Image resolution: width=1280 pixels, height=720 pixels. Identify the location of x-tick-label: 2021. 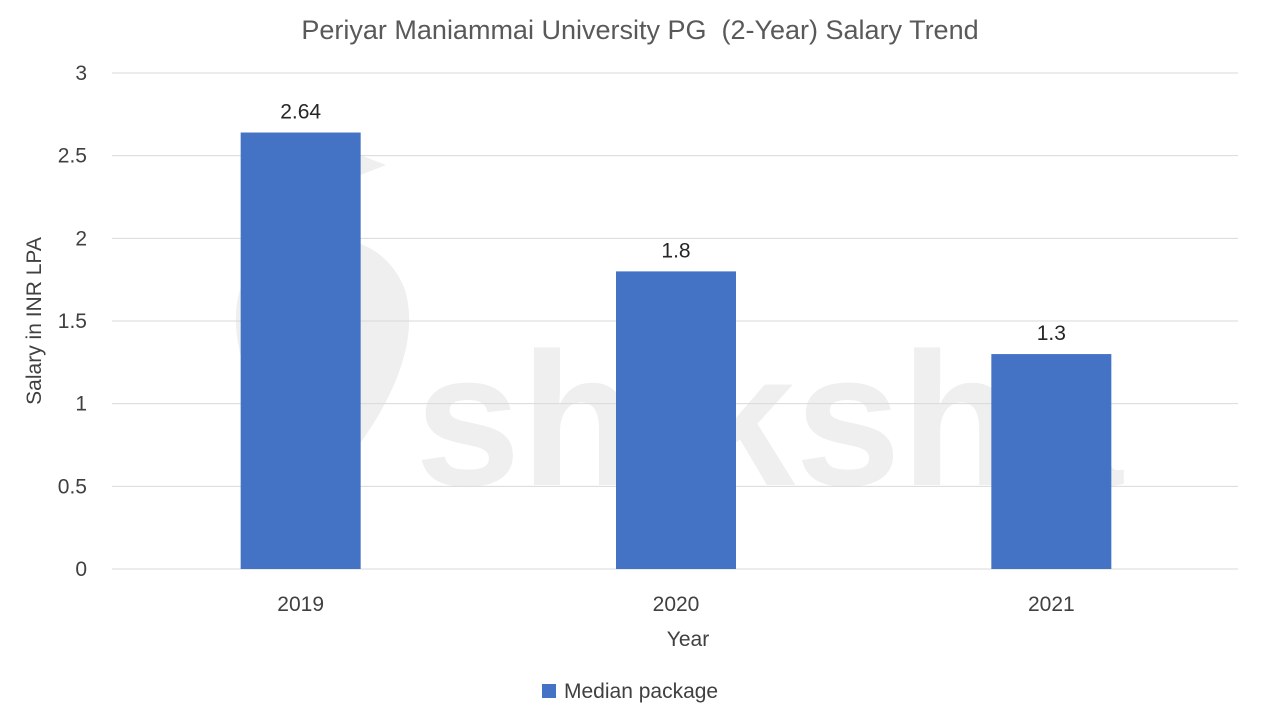
(1051, 604).